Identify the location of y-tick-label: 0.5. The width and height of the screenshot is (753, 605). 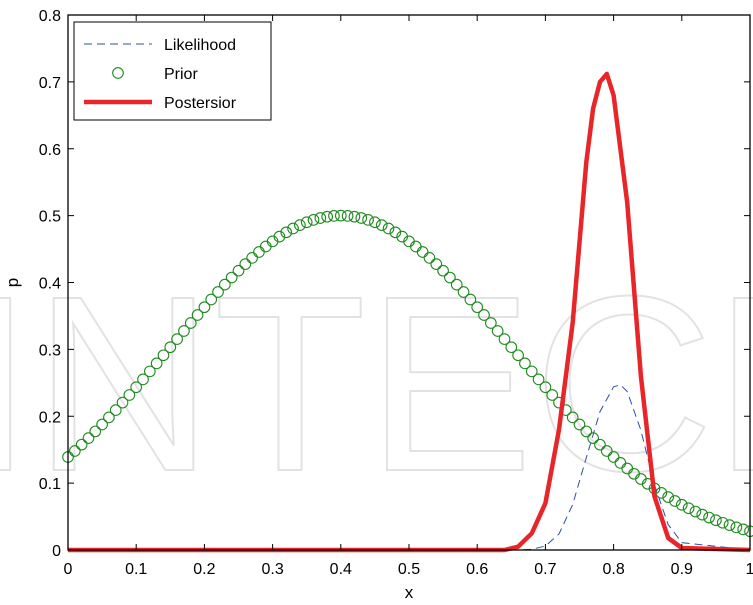
(50, 217).